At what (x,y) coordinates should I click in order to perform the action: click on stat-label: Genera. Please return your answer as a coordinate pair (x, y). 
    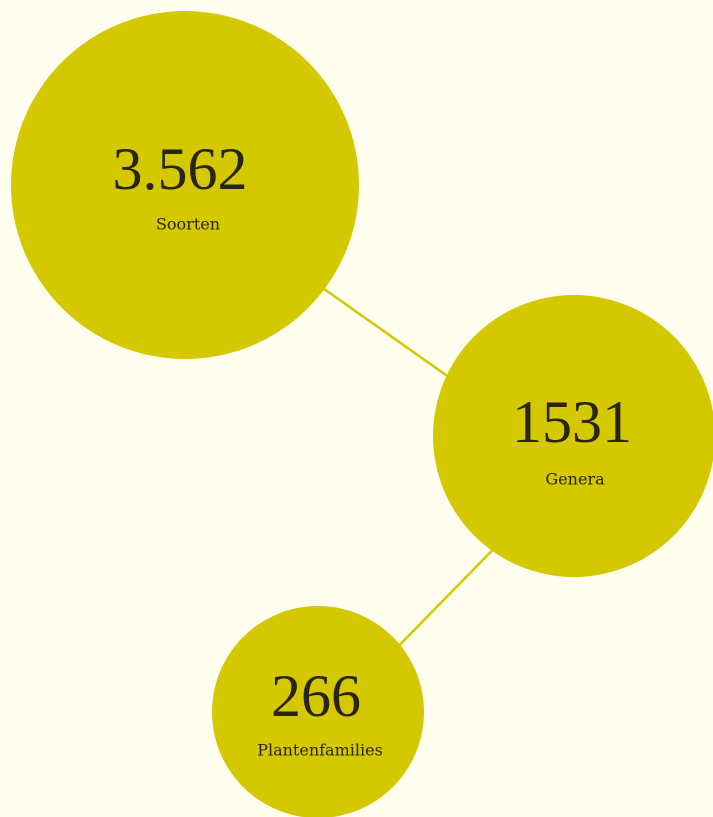
    Looking at the image, I should click on (575, 479).